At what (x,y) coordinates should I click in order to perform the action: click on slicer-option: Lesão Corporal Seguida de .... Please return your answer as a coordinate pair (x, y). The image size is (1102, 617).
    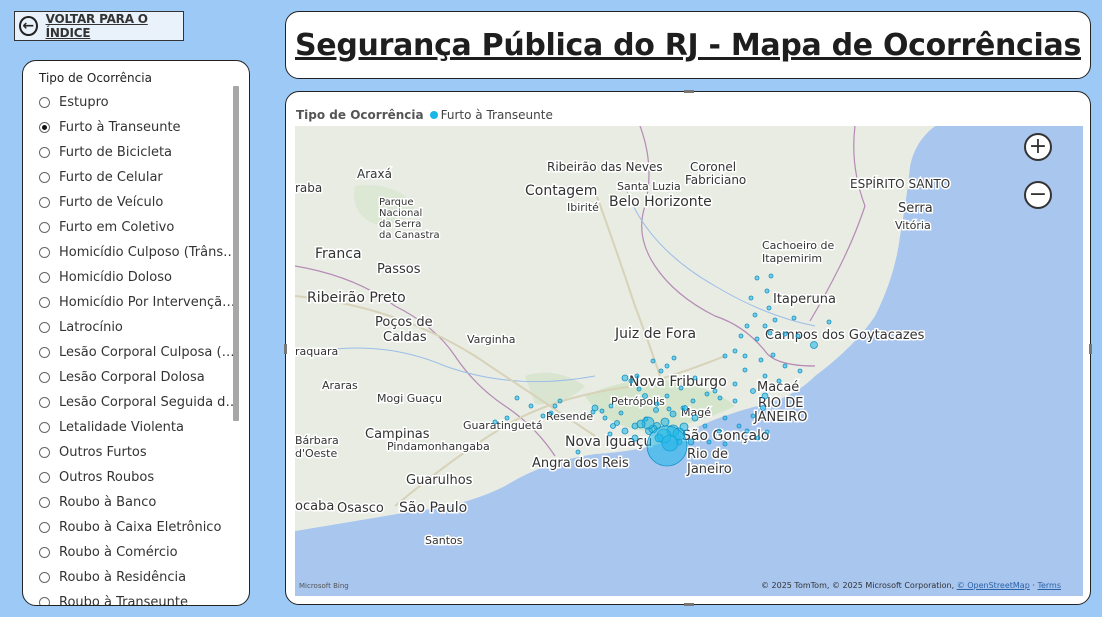
    Looking at the image, I should click on (139, 402).